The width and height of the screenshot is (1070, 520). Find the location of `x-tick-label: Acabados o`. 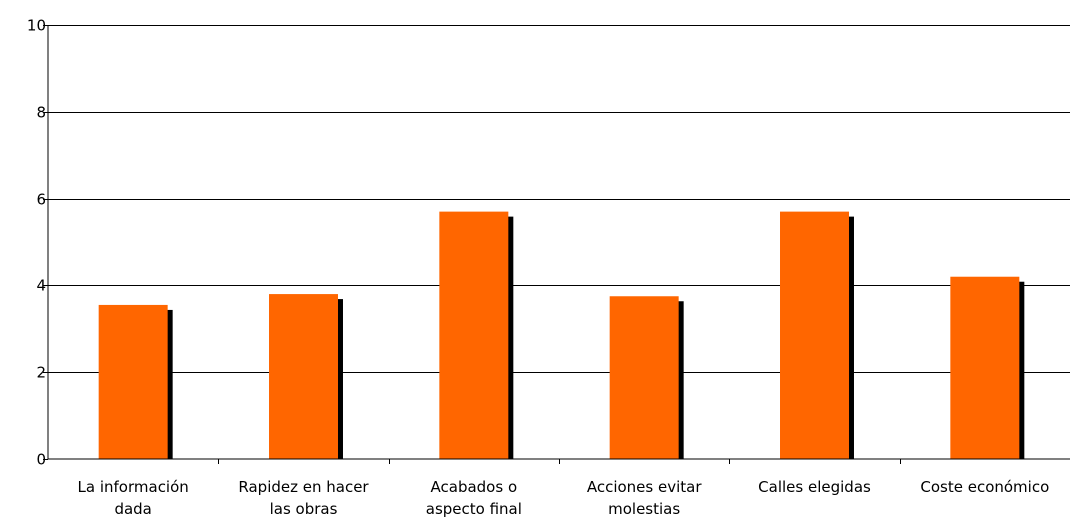

x-tick-label: Acabados o is located at coordinates (474, 487).